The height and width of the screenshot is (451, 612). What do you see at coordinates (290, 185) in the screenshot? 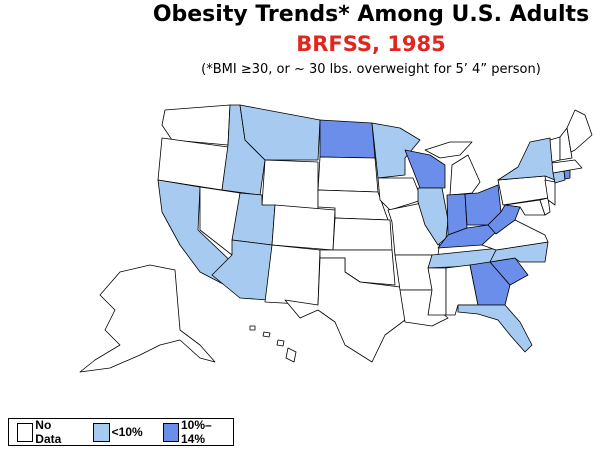
I see `state-wy` at bounding box center [290, 185].